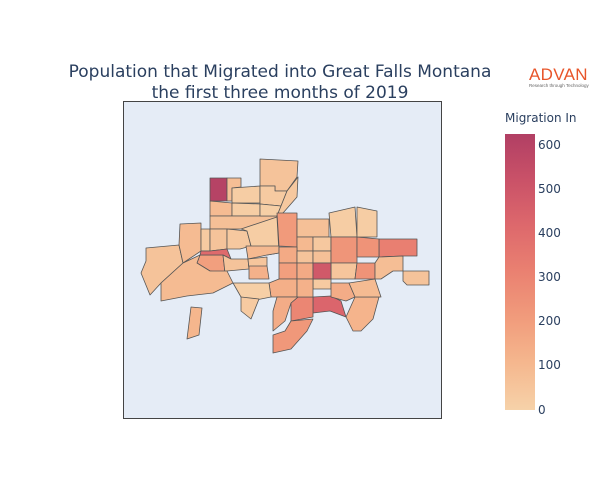 This screenshot has height=500, width=600. I want to click on title-line-2: the first three months of 2019, so click(280, 93).